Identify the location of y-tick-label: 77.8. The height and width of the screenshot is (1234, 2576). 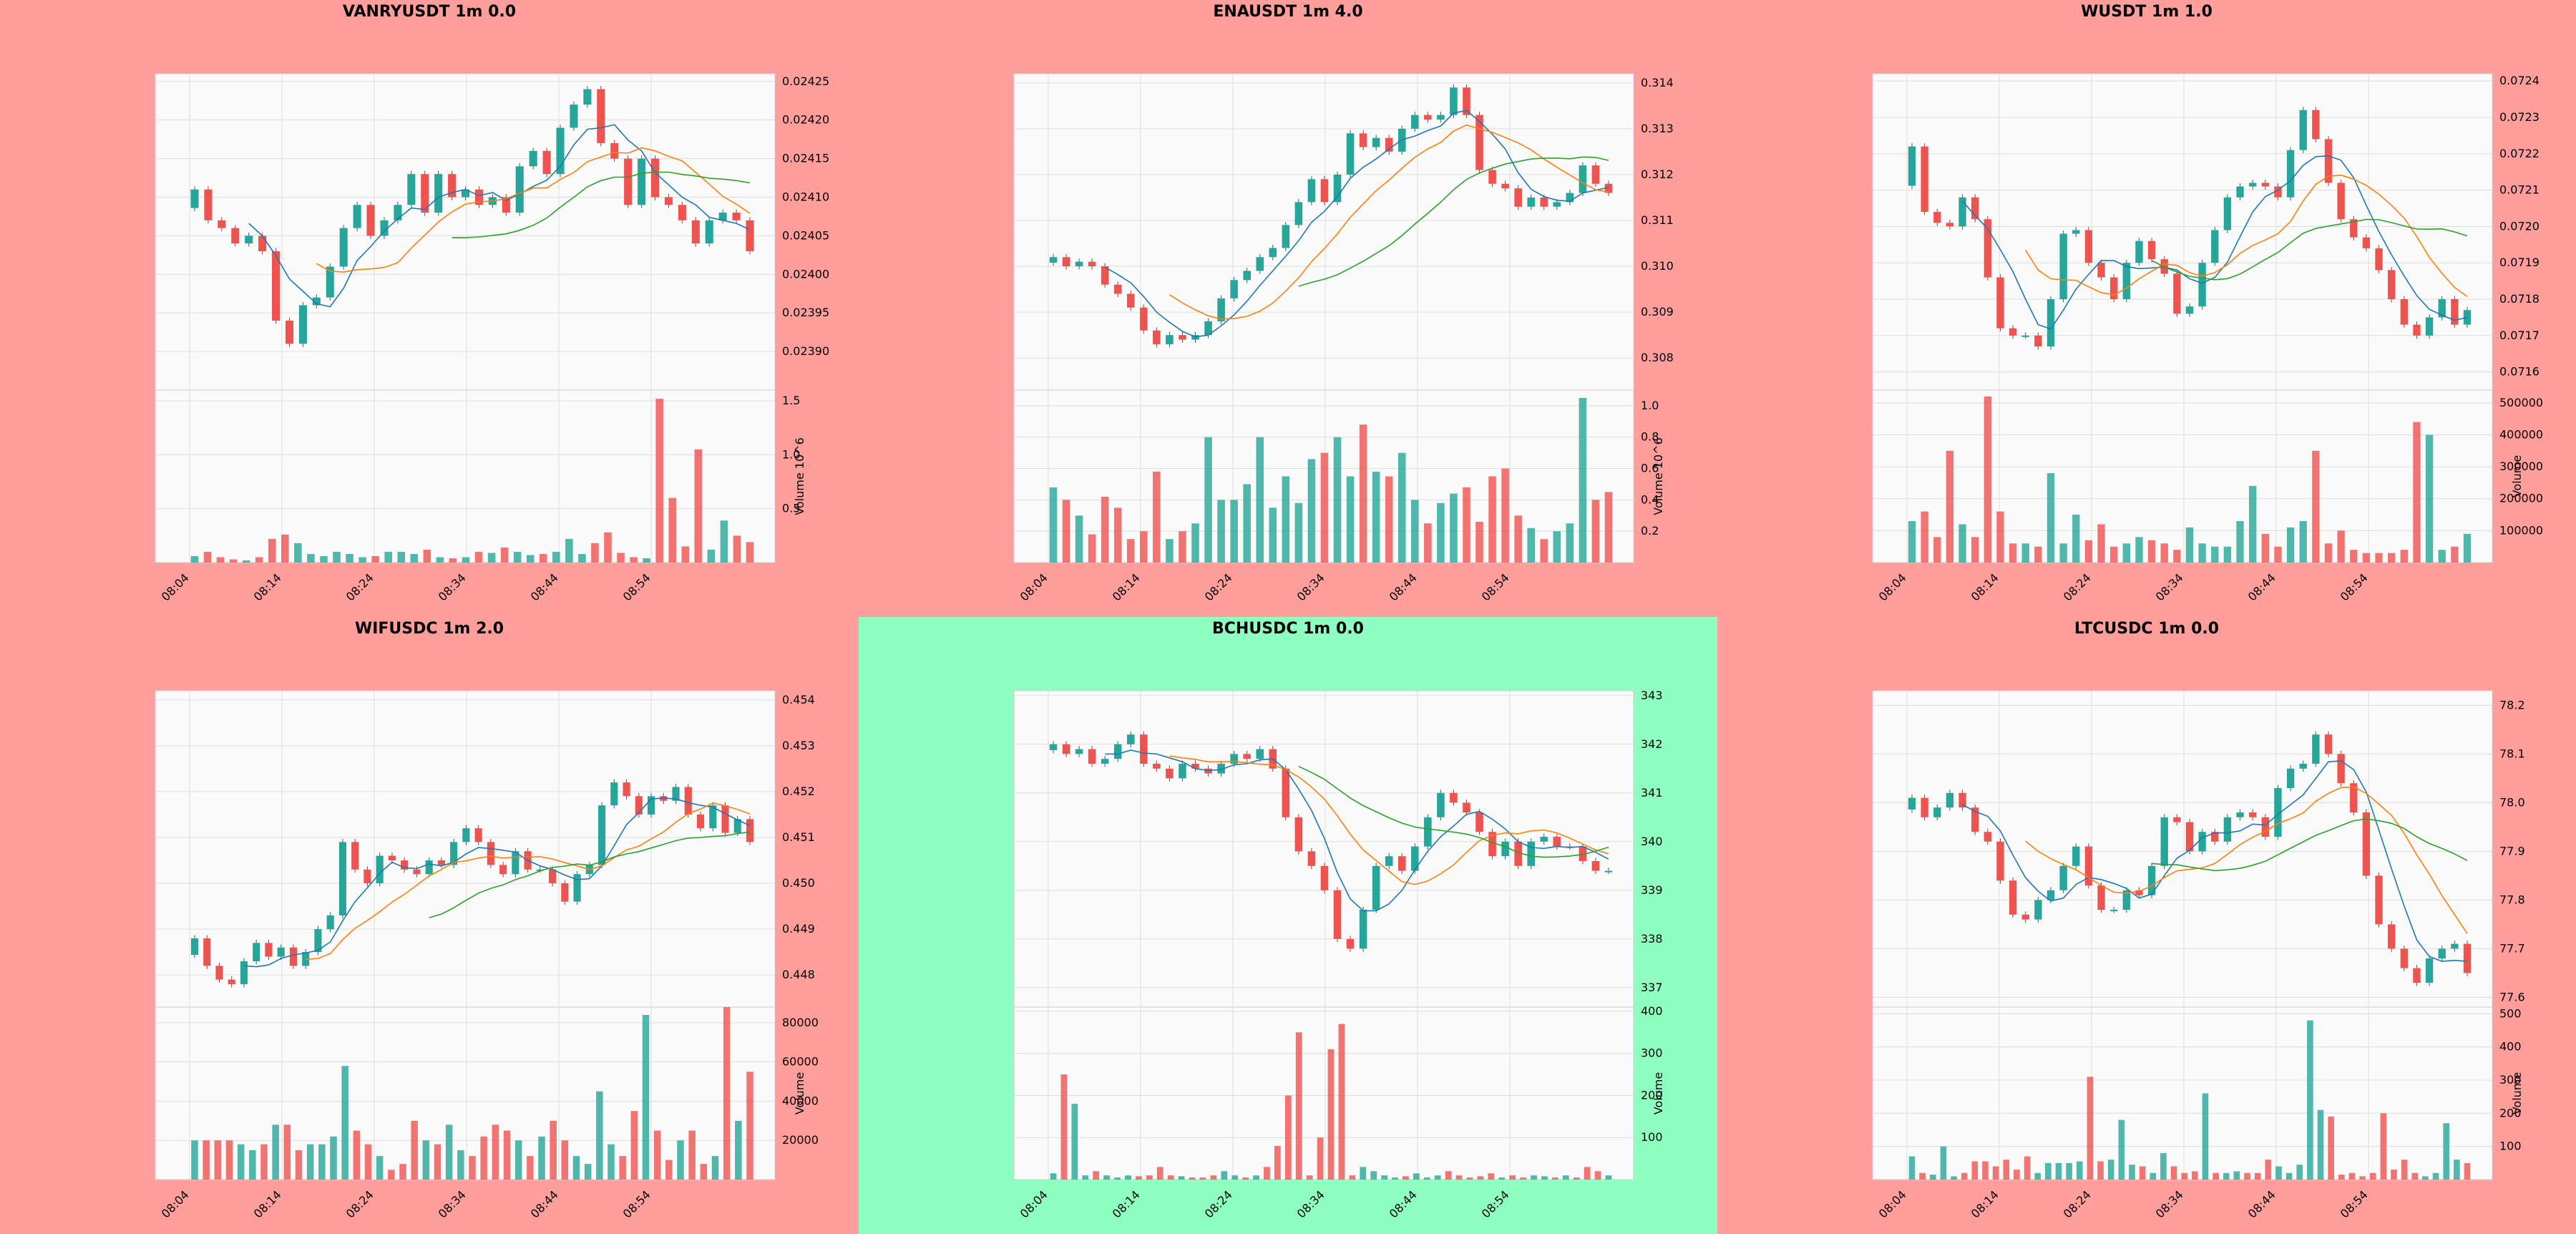
(2512, 900).